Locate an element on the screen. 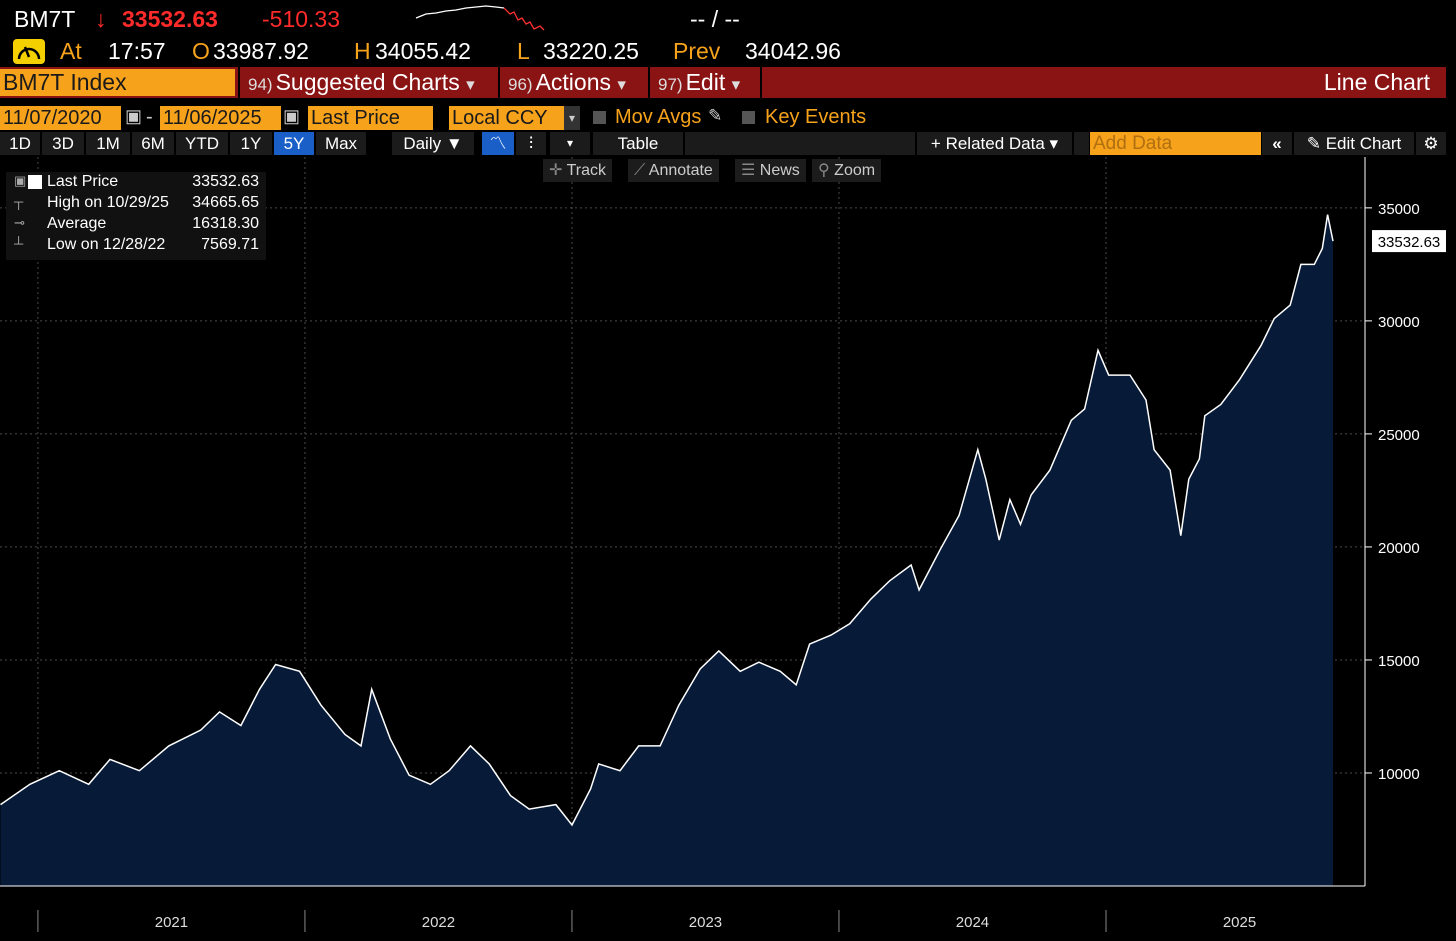 The width and height of the screenshot is (1456, 941). low-label: L is located at coordinates (523, 51).